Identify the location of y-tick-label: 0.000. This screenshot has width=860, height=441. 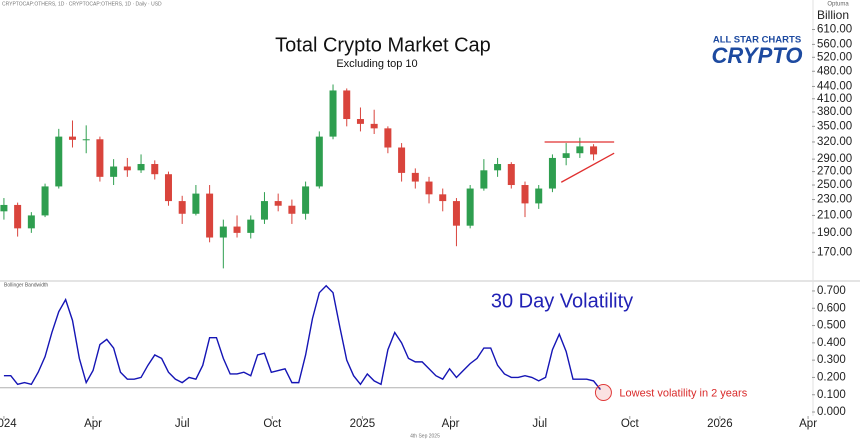
(831, 412).